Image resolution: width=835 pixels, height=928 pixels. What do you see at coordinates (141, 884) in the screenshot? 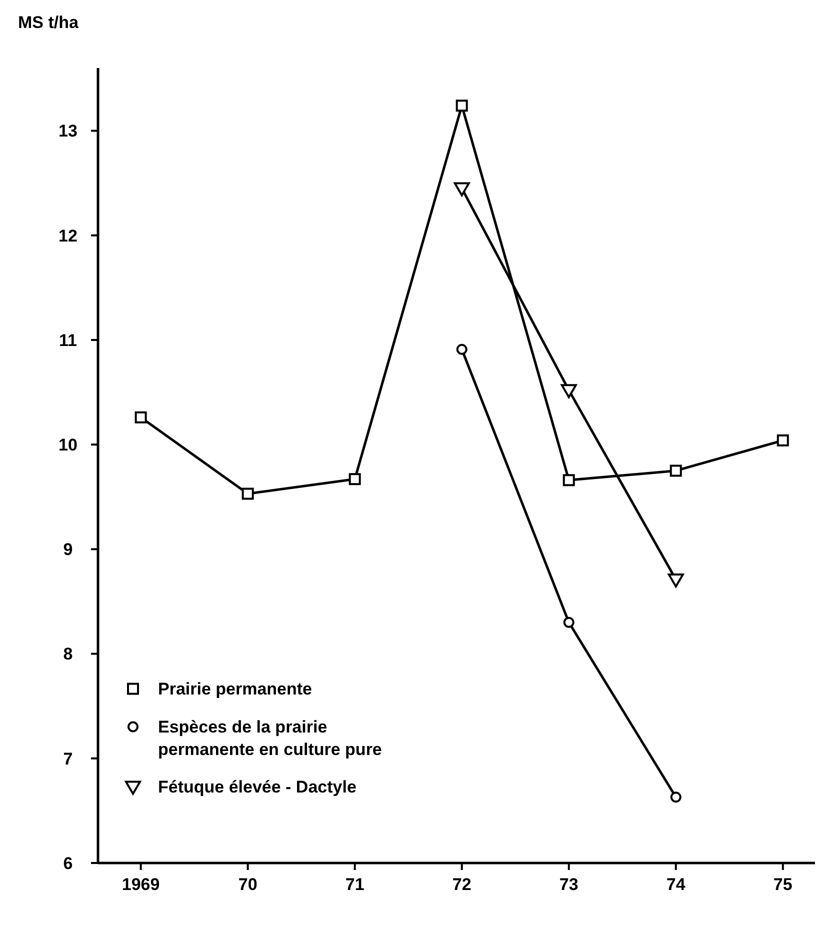
I see `x-tick-label: 1969` at bounding box center [141, 884].